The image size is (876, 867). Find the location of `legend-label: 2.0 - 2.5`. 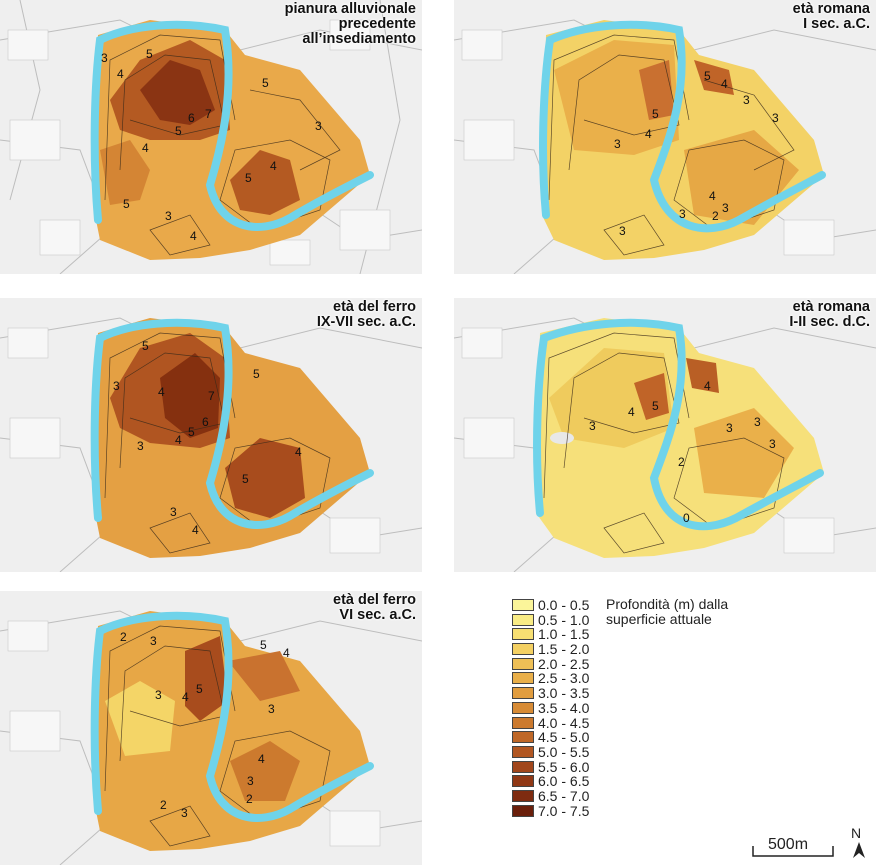

legend-label: 2.0 - 2.5 is located at coordinates (564, 663).